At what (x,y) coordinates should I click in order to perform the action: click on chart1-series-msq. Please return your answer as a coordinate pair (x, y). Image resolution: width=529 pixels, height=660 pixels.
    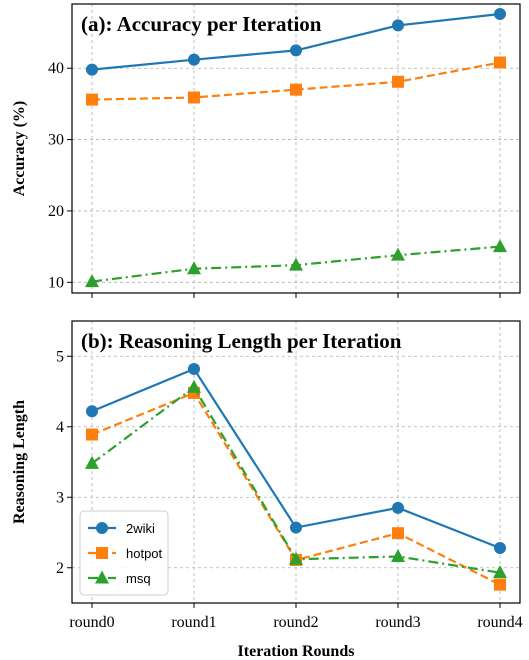
    Looking at the image, I should click on (296, 263).